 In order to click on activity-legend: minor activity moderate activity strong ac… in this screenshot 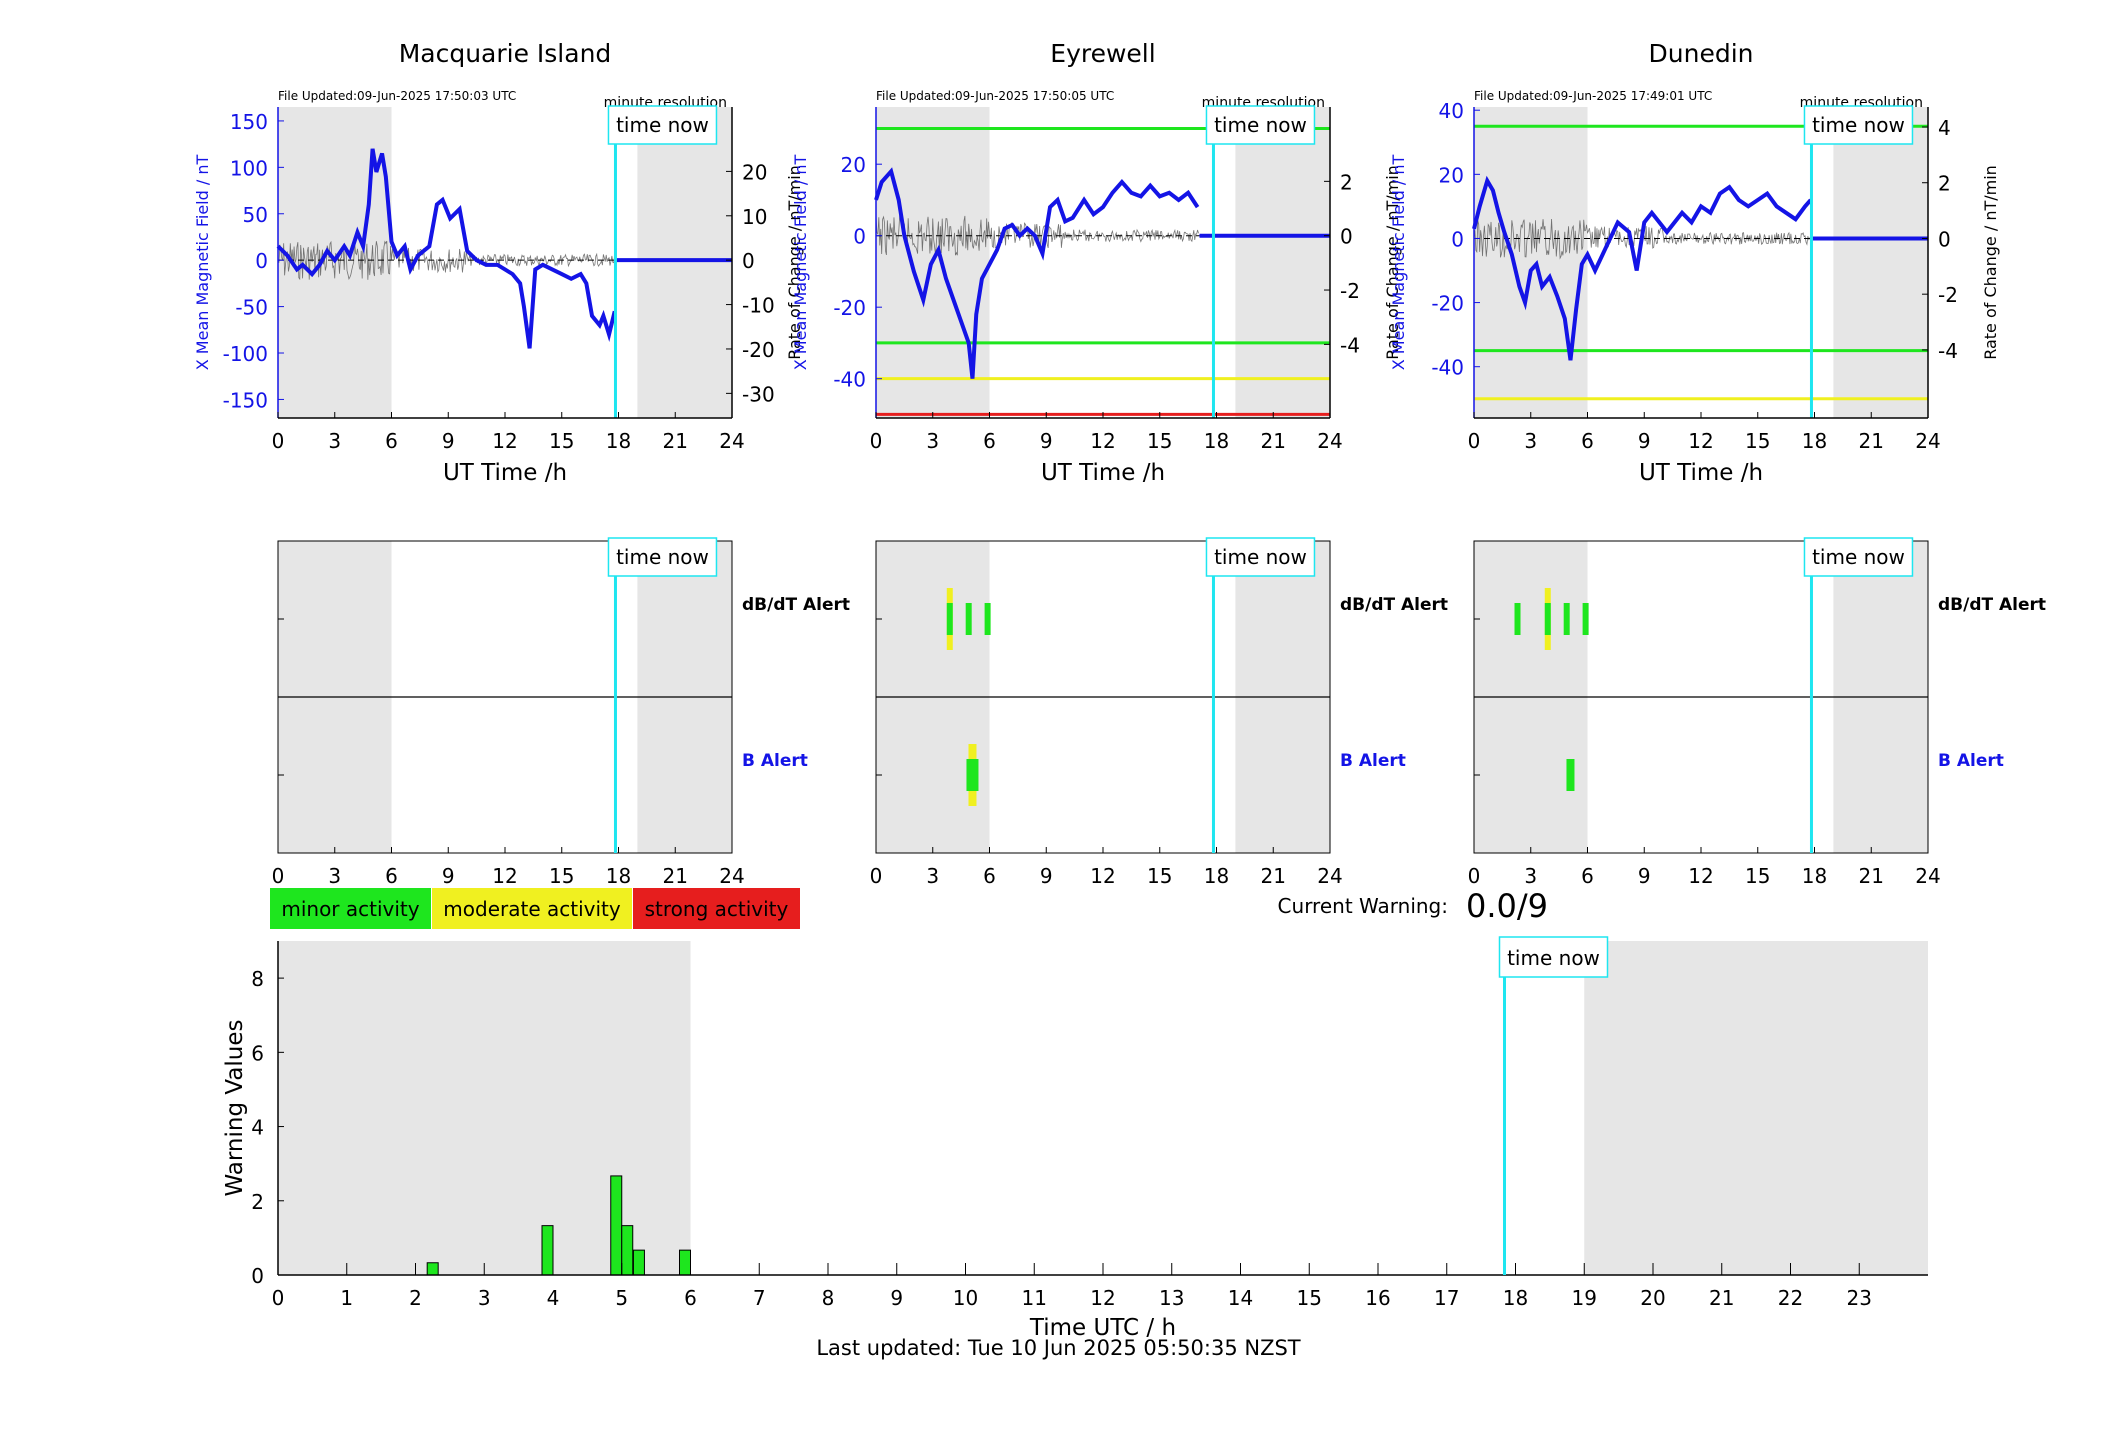, I will do `click(535, 908)`.